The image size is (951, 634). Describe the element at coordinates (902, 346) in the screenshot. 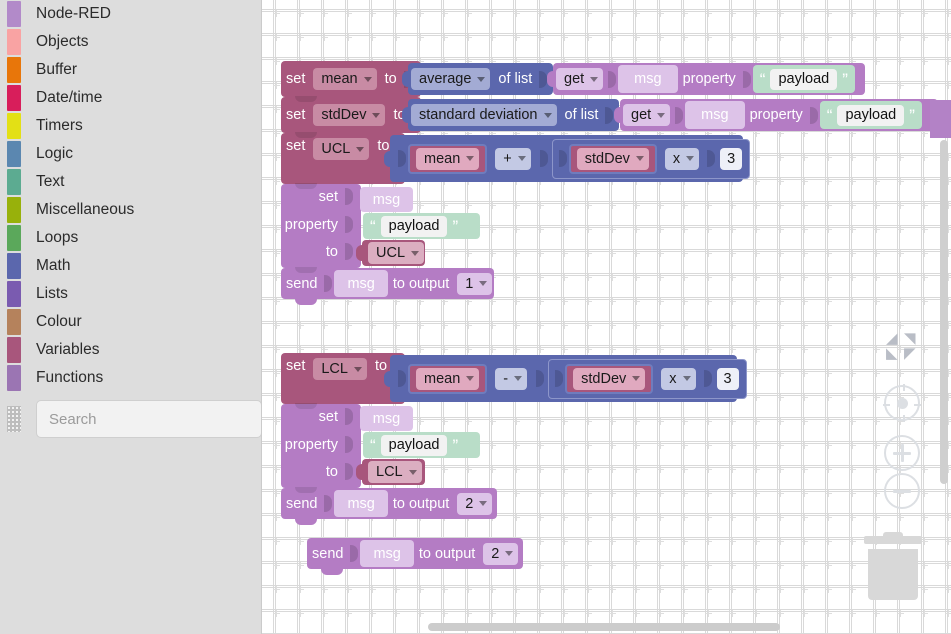

I see `expand-workspace-button: ◢ ◥ ◣ ◤` at that location.